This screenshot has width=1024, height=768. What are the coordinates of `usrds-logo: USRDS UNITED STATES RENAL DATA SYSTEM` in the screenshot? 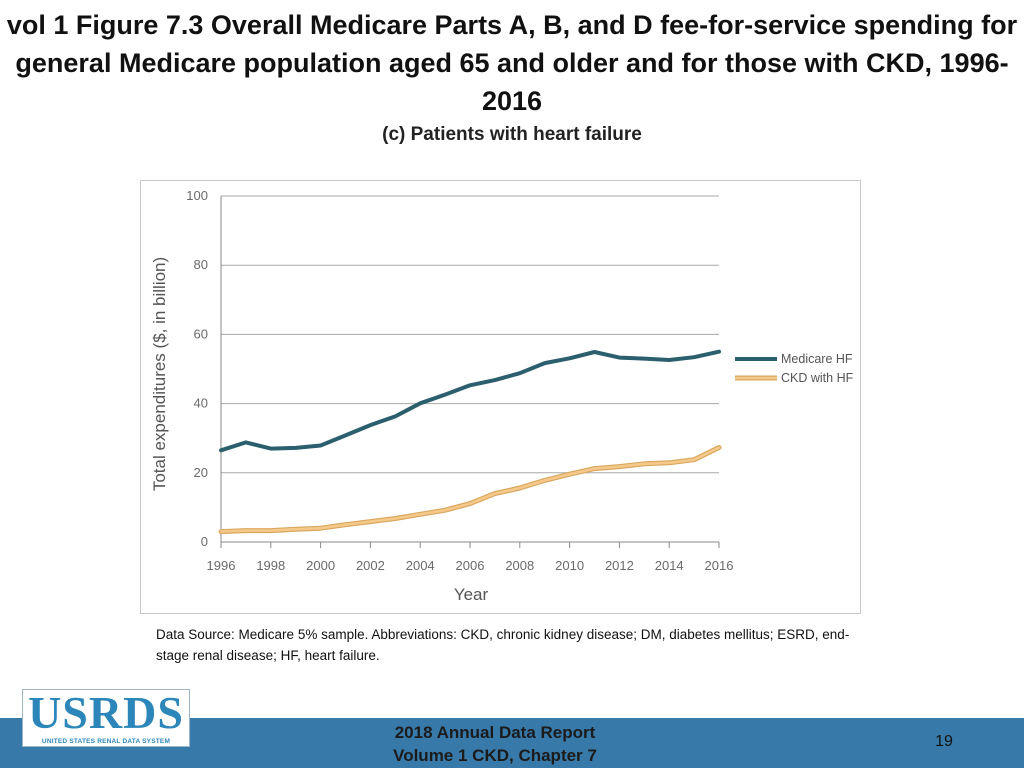 It's located at (106, 717).